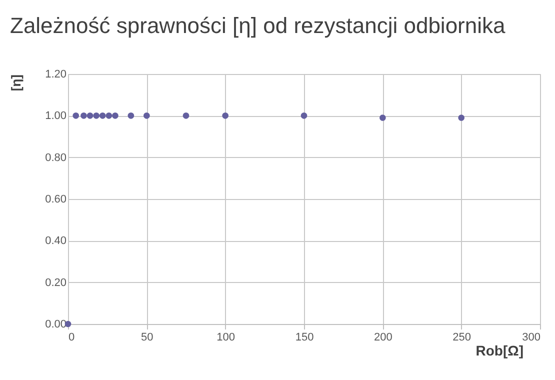  I want to click on y-tick-label: 0.40, so click(55, 241).